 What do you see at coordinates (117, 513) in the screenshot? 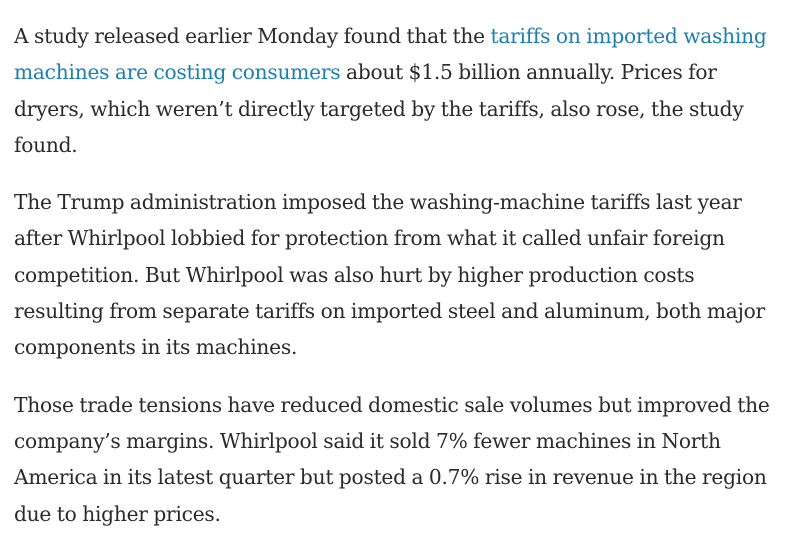
I see `paragraph-trade-line-4: due to higher prices.` at bounding box center [117, 513].